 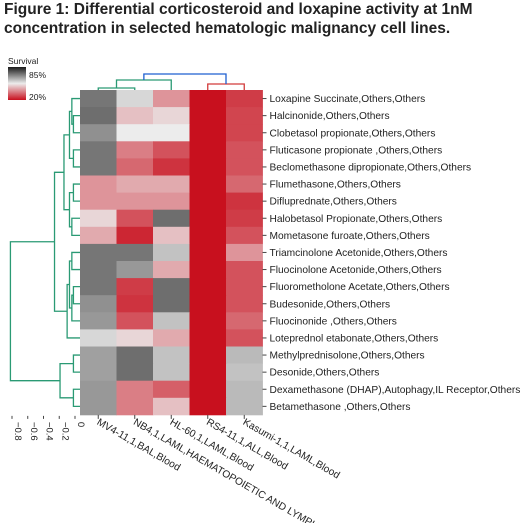 What do you see at coordinates (335, 185) in the screenshot?
I see `row-label: Flumethasone,Others,Others` at bounding box center [335, 185].